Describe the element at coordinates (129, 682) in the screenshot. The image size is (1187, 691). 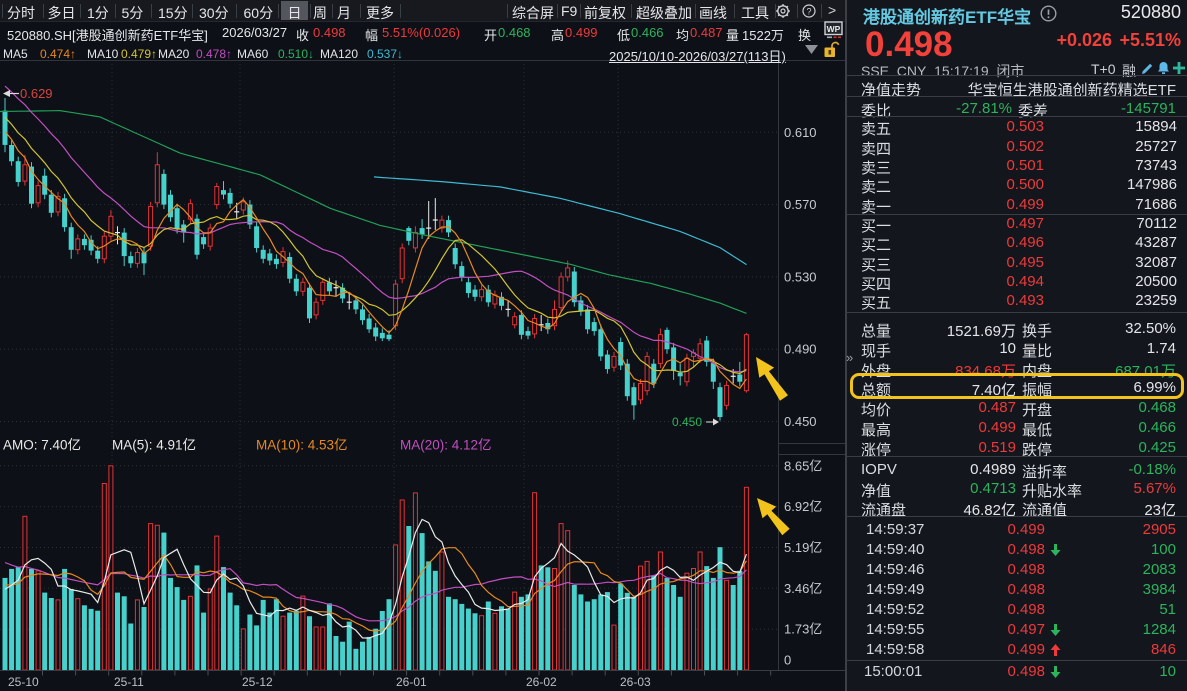
I see `svg-text: 25-11` at that location.